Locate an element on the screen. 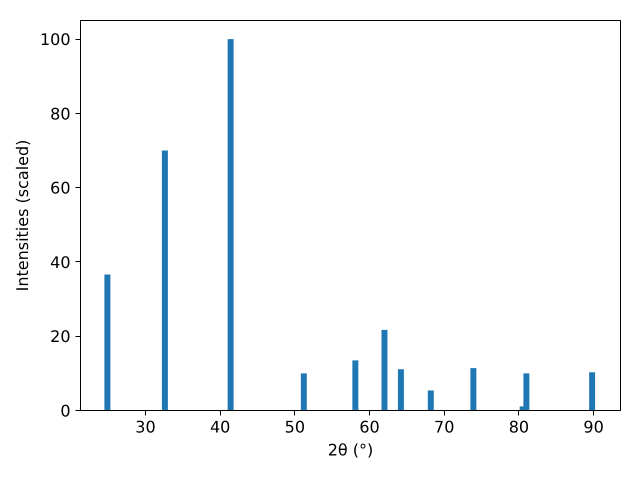 This screenshot has height=480, width=640. y-tick-label: 0 is located at coordinates (65, 411).